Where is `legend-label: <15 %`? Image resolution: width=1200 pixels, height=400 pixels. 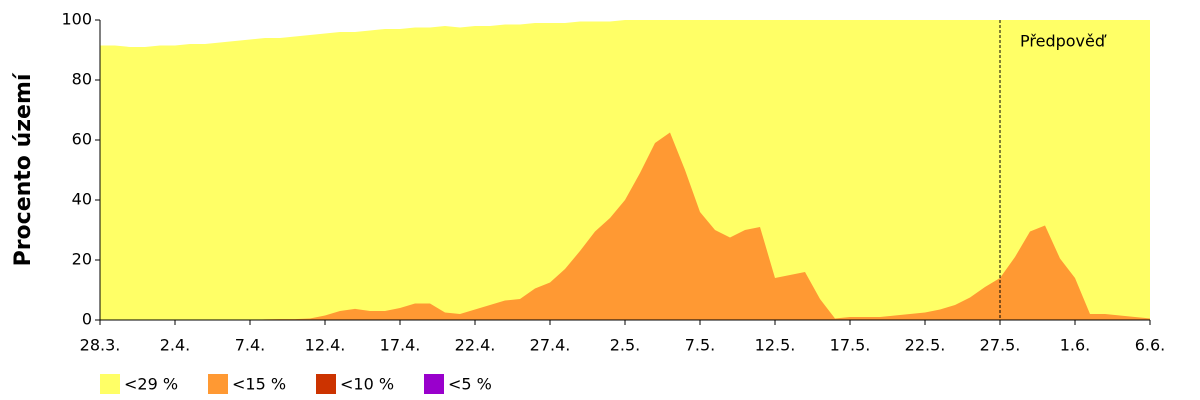
legend-label: <15 % is located at coordinates (259, 384).